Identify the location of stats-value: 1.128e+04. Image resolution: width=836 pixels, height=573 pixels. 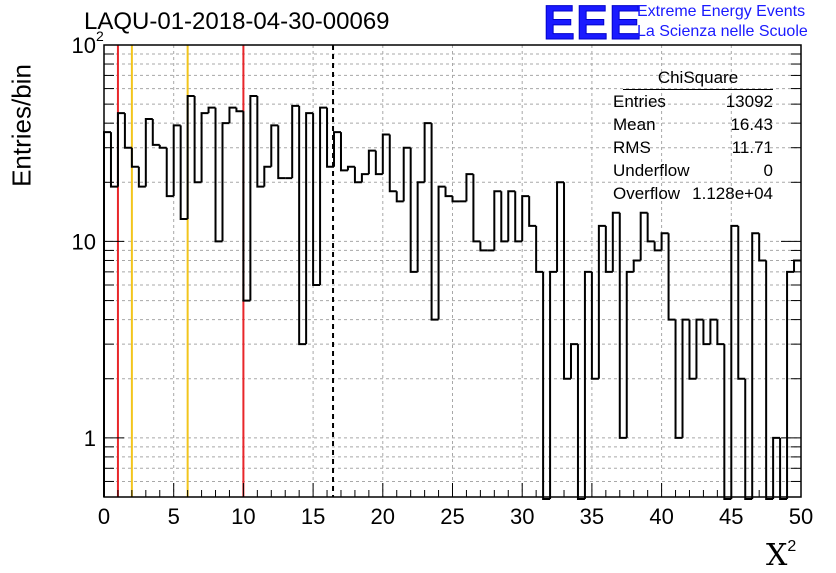
(732, 193).